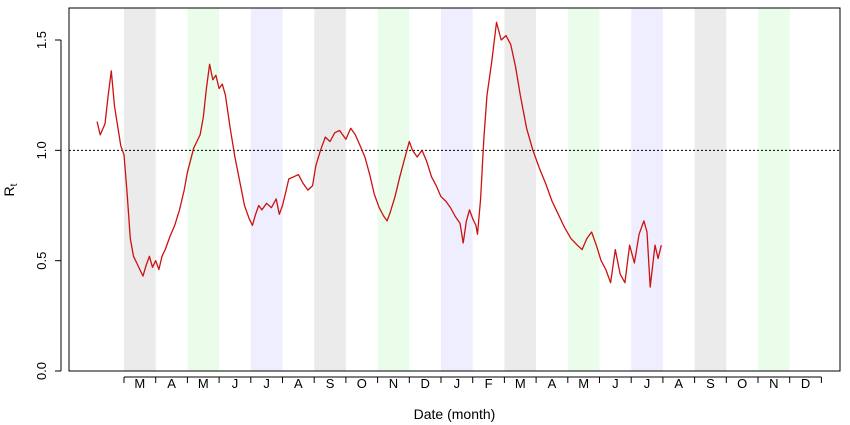 This screenshot has width=850, height=425. I want to click on x-axis-title: Date (month), so click(455, 414).